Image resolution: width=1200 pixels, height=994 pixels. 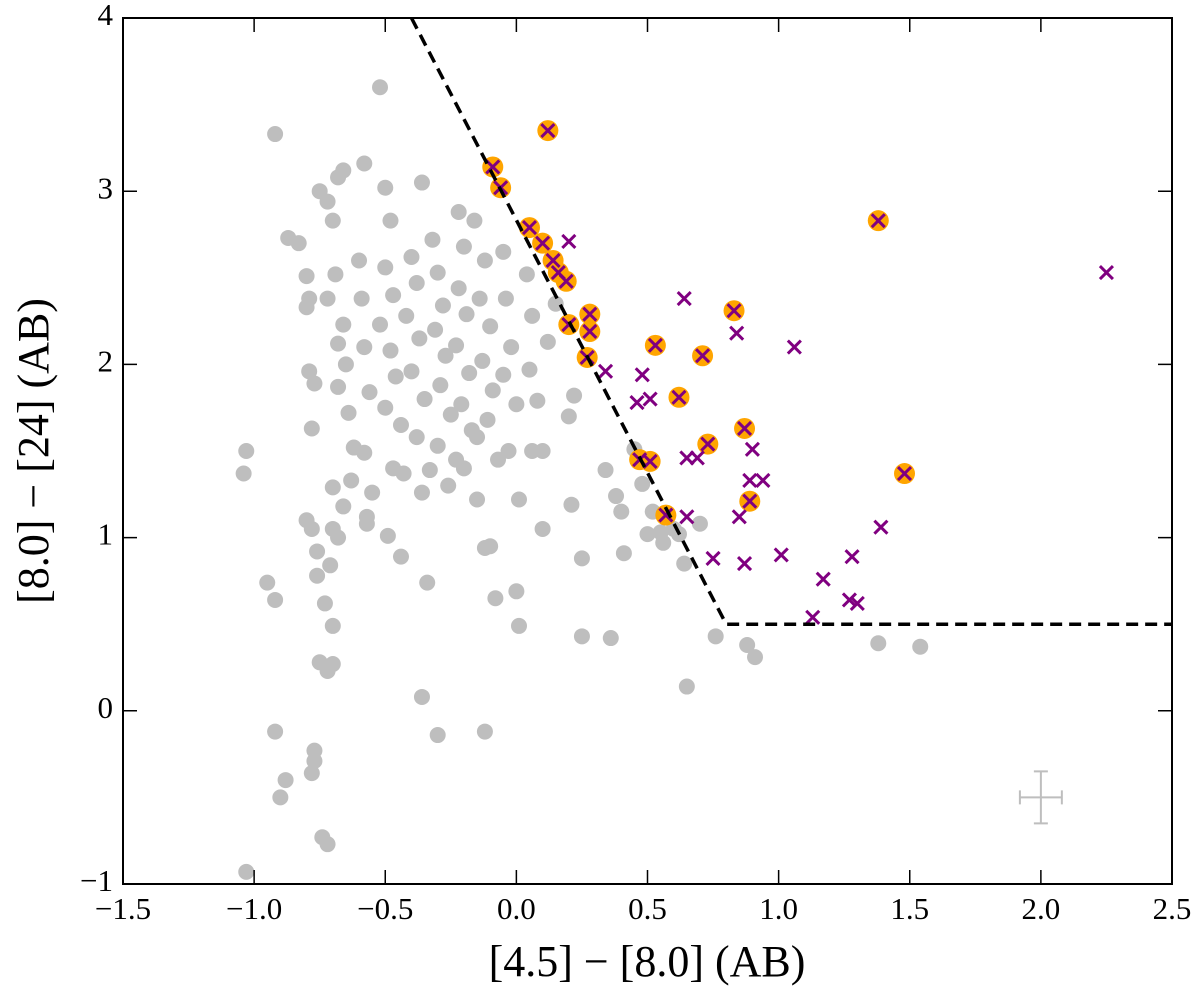 What do you see at coordinates (106, 707) in the screenshot?
I see `y-tick-label: 0` at bounding box center [106, 707].